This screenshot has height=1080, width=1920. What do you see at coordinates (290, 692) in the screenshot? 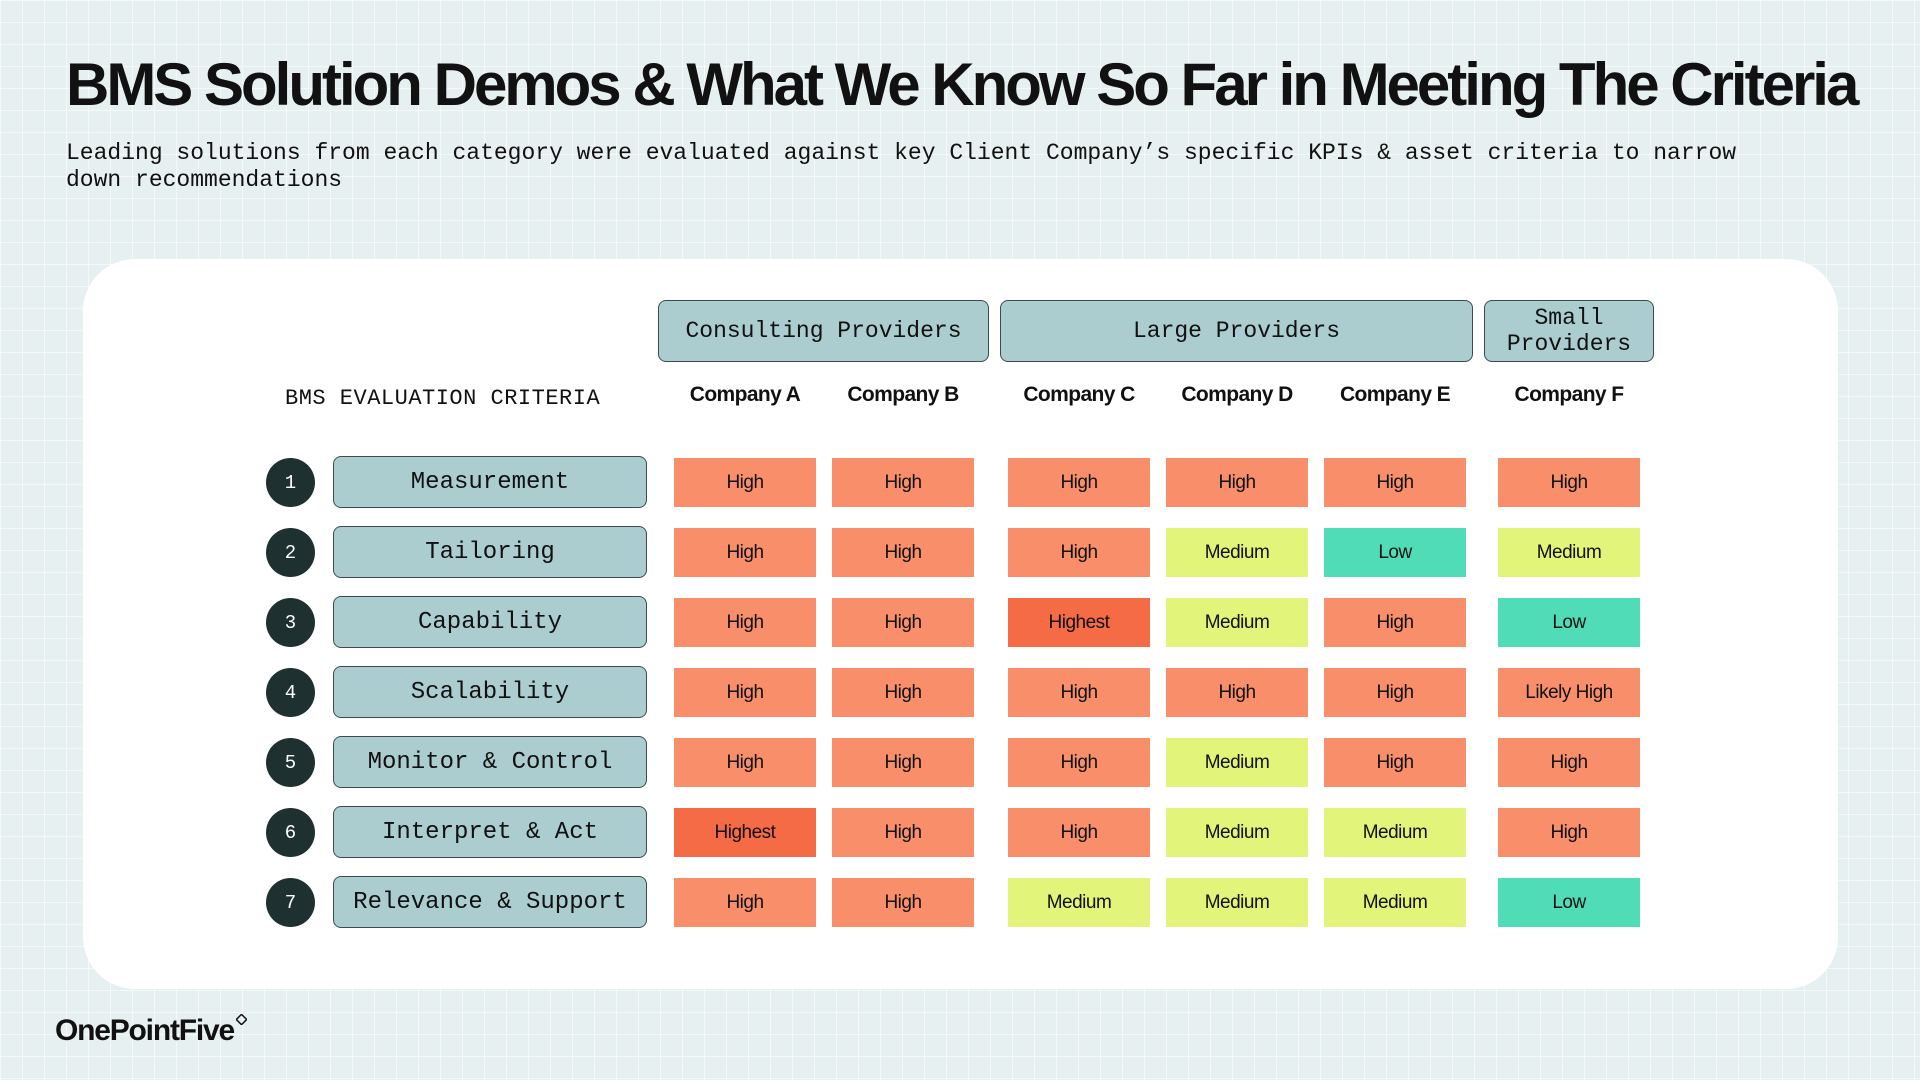
I see `criteria-number: 4` at bounding box center [290, 692].